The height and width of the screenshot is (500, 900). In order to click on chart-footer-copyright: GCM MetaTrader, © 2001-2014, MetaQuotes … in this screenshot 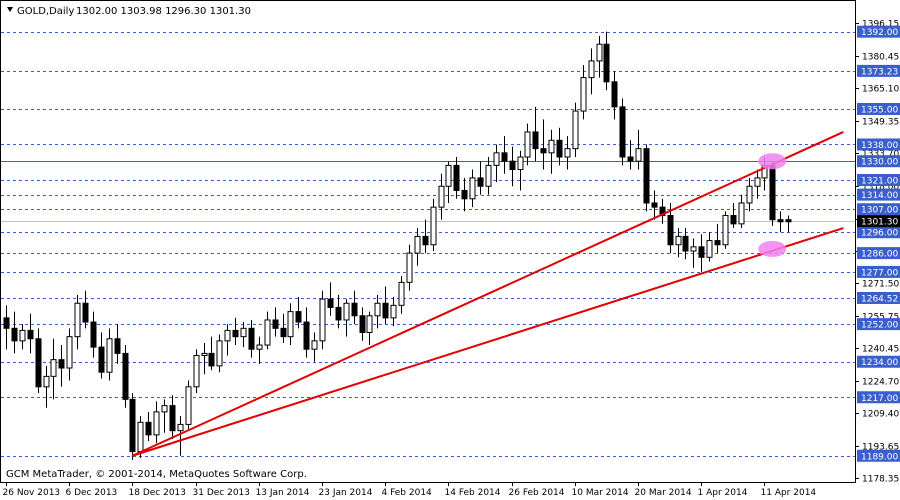, I will do `click(156, 474)`.